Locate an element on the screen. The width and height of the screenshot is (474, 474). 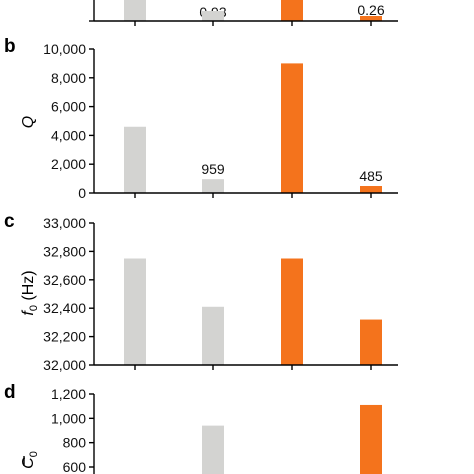
y-tick-label-b-3: 6,000 is located at coordinates (68, 107).